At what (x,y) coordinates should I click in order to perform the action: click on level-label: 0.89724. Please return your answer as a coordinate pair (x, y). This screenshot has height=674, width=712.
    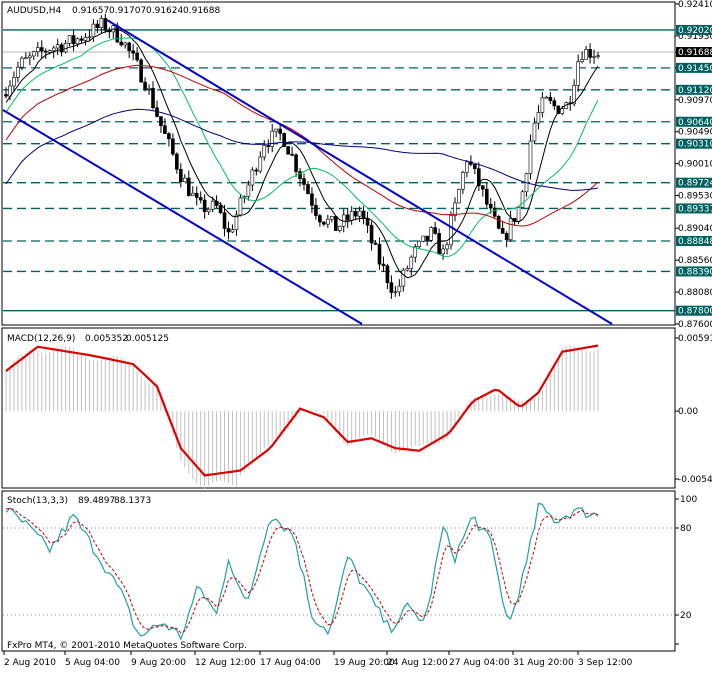
    Looking at the image, I should click on (695, 184).